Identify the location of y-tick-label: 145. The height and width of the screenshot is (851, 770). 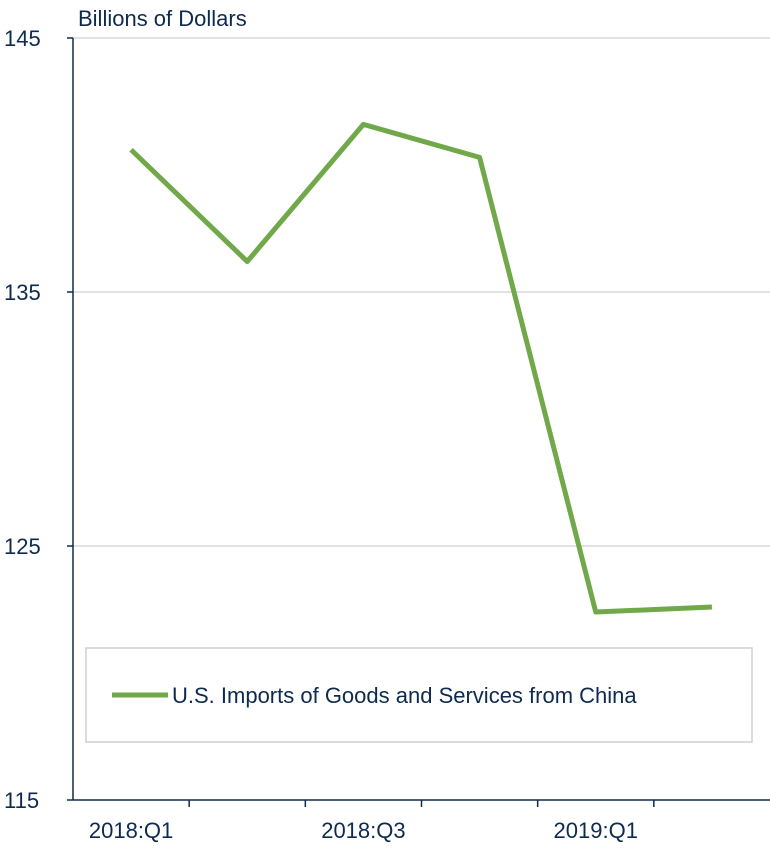
(22, 38).